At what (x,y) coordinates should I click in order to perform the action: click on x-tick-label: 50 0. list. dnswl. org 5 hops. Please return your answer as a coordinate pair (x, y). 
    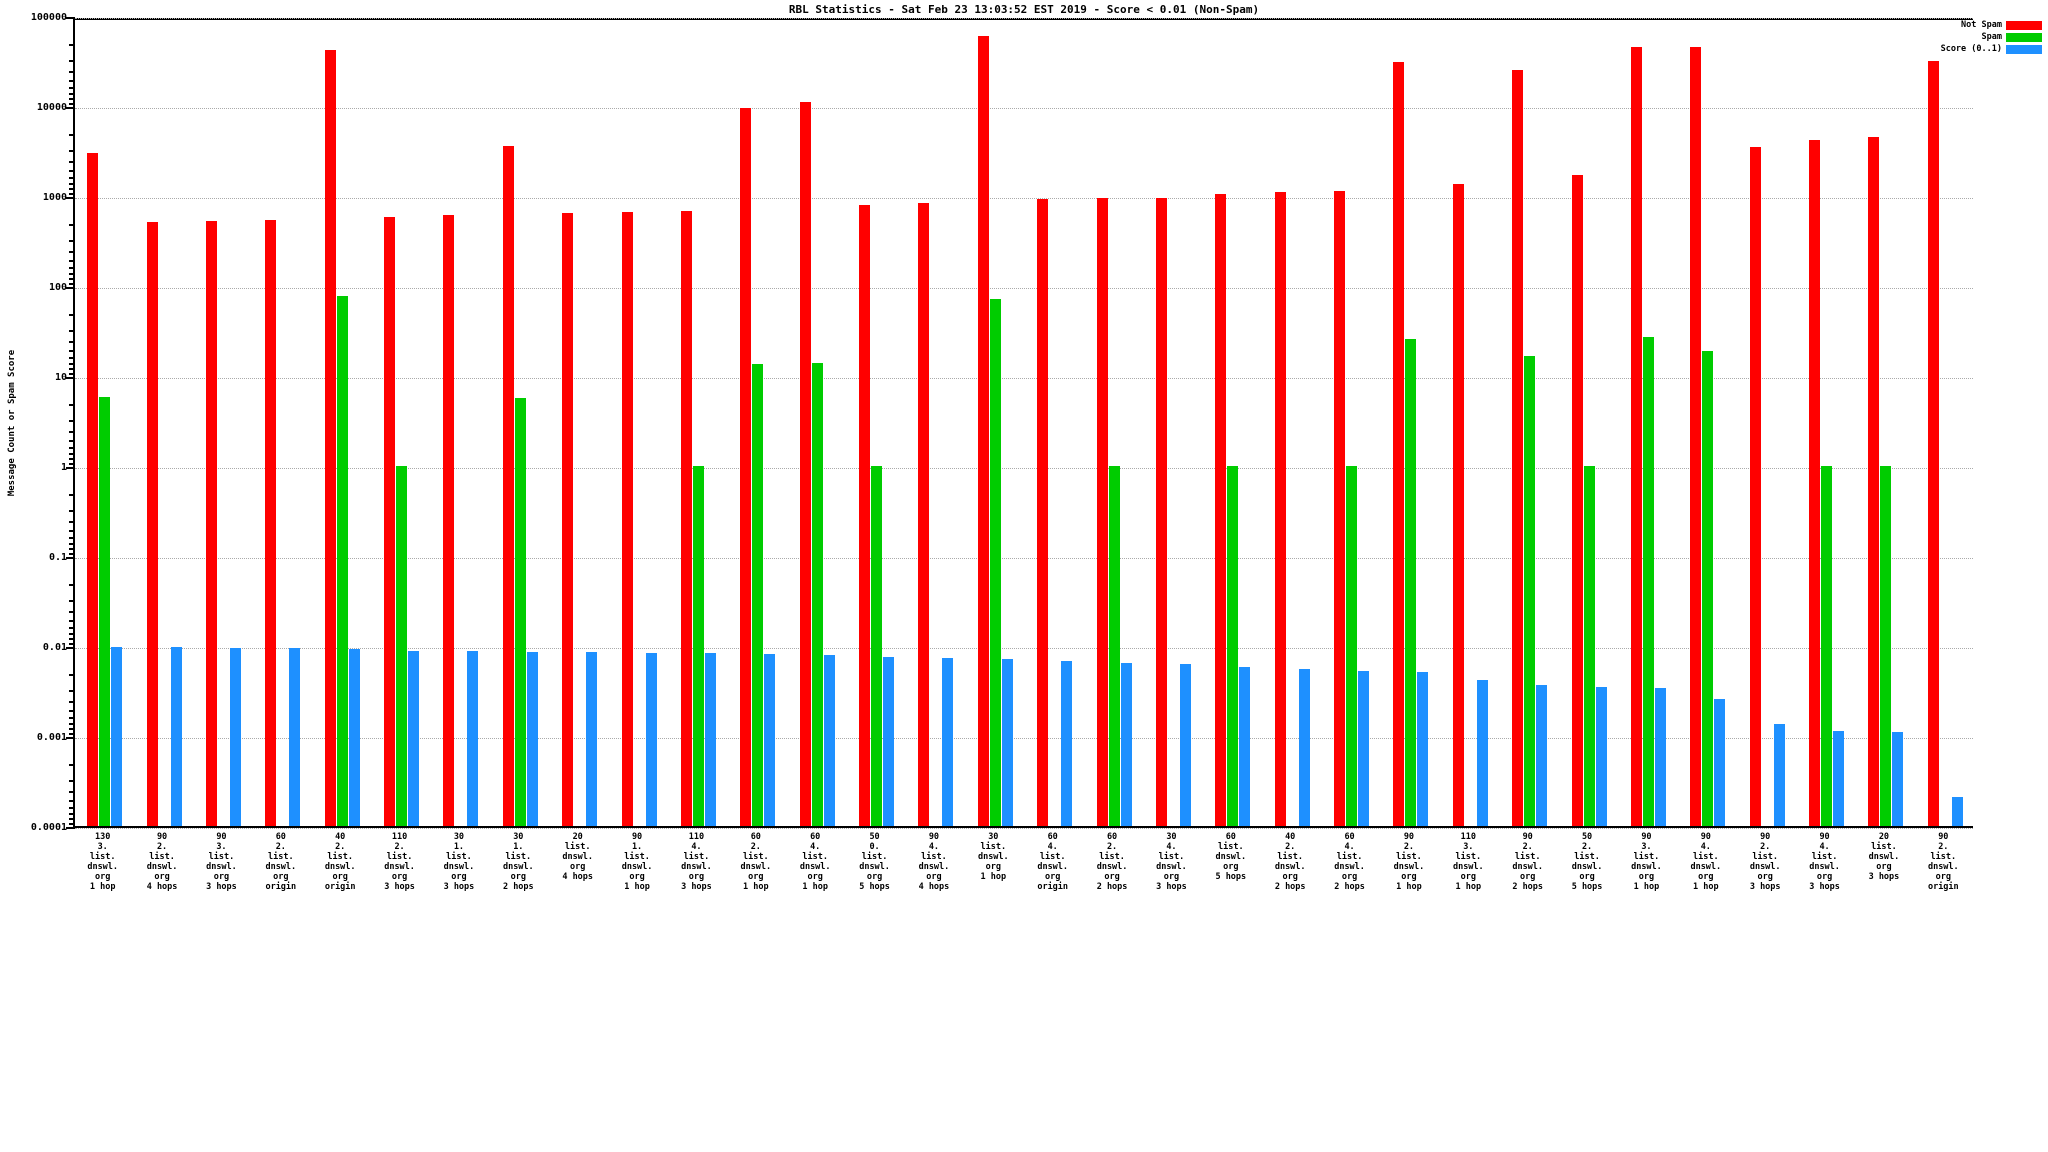
    Looking at the image, I should click on (874, 862).